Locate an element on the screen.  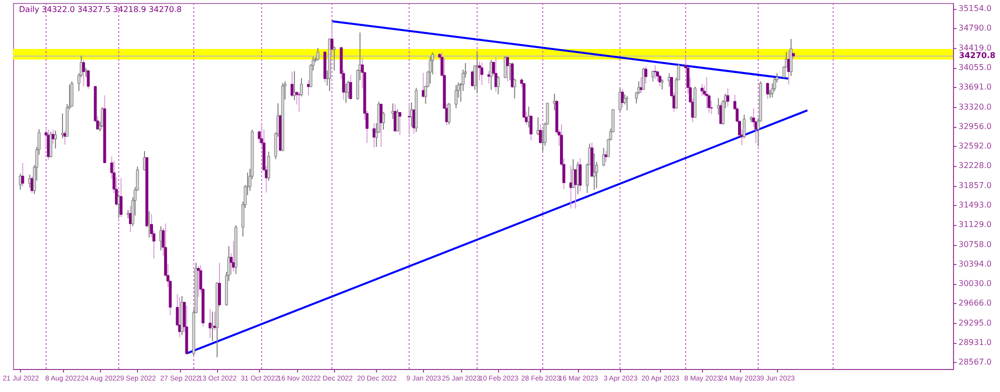
y-tick-label: 31129.0 is located at coordinates (975, 225).